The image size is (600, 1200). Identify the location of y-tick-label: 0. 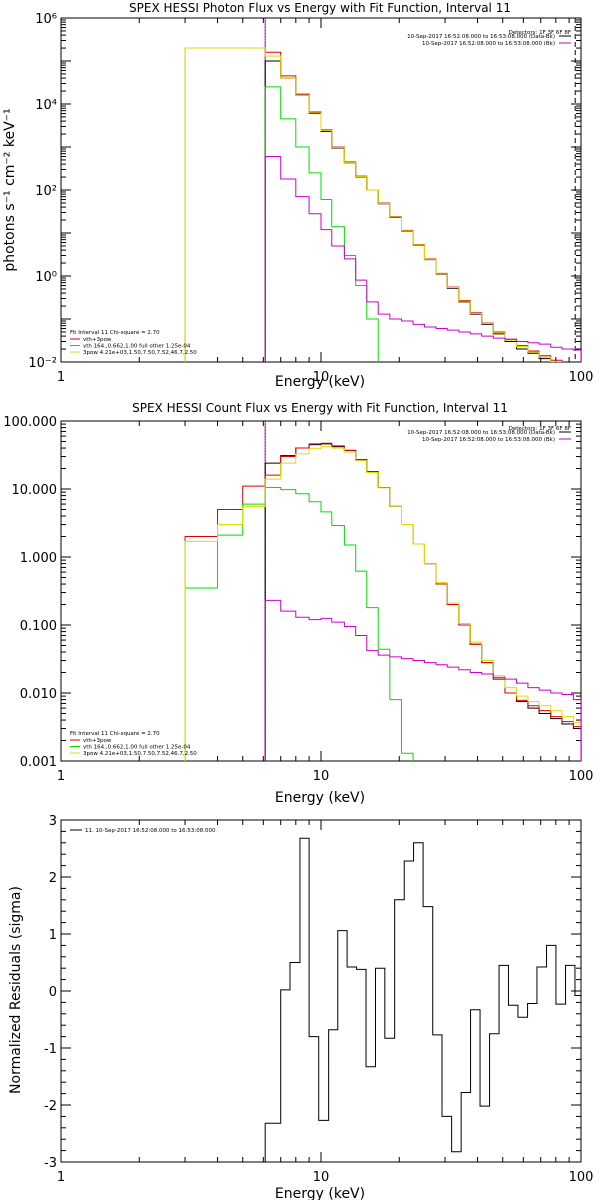
(53, 992).